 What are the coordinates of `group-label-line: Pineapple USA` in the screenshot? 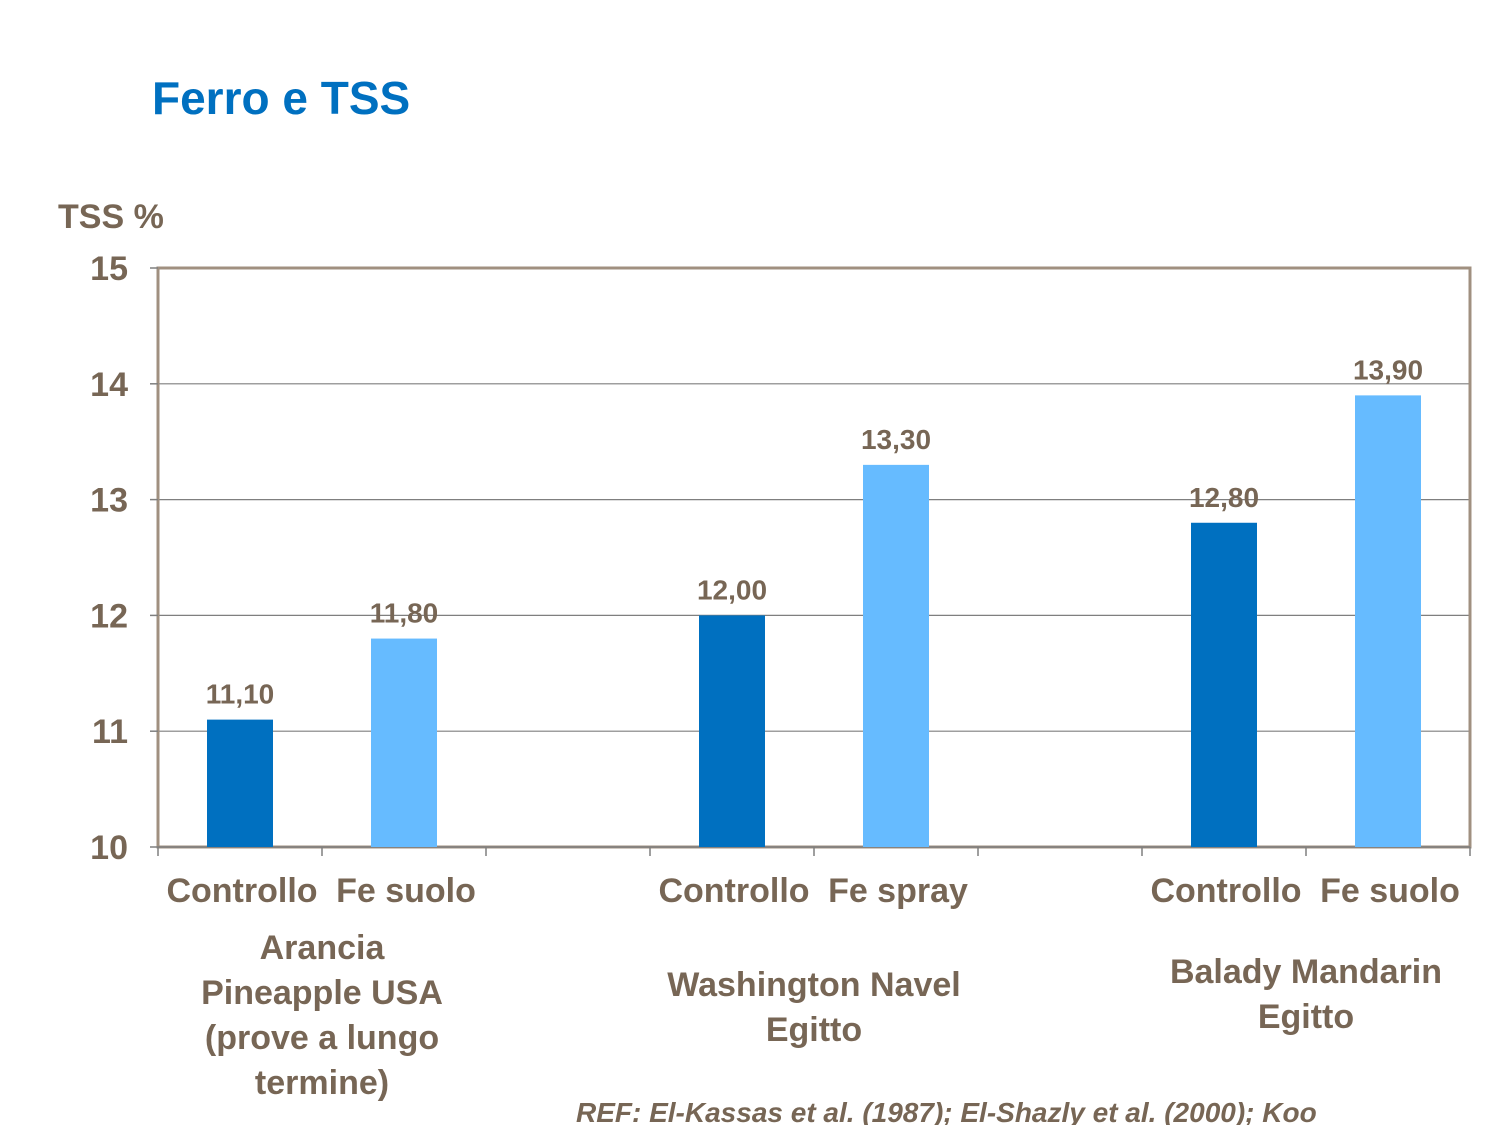 It's located at (322, 993).